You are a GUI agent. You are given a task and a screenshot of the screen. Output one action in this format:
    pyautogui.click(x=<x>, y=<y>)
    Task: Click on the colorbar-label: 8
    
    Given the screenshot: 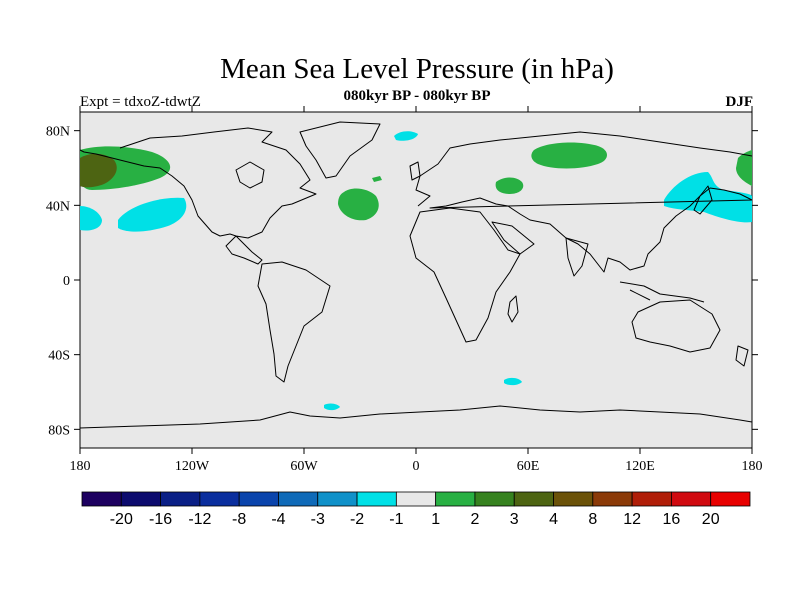 What is the action you would take?
    pyautogui.click(x=592, y=519)
    